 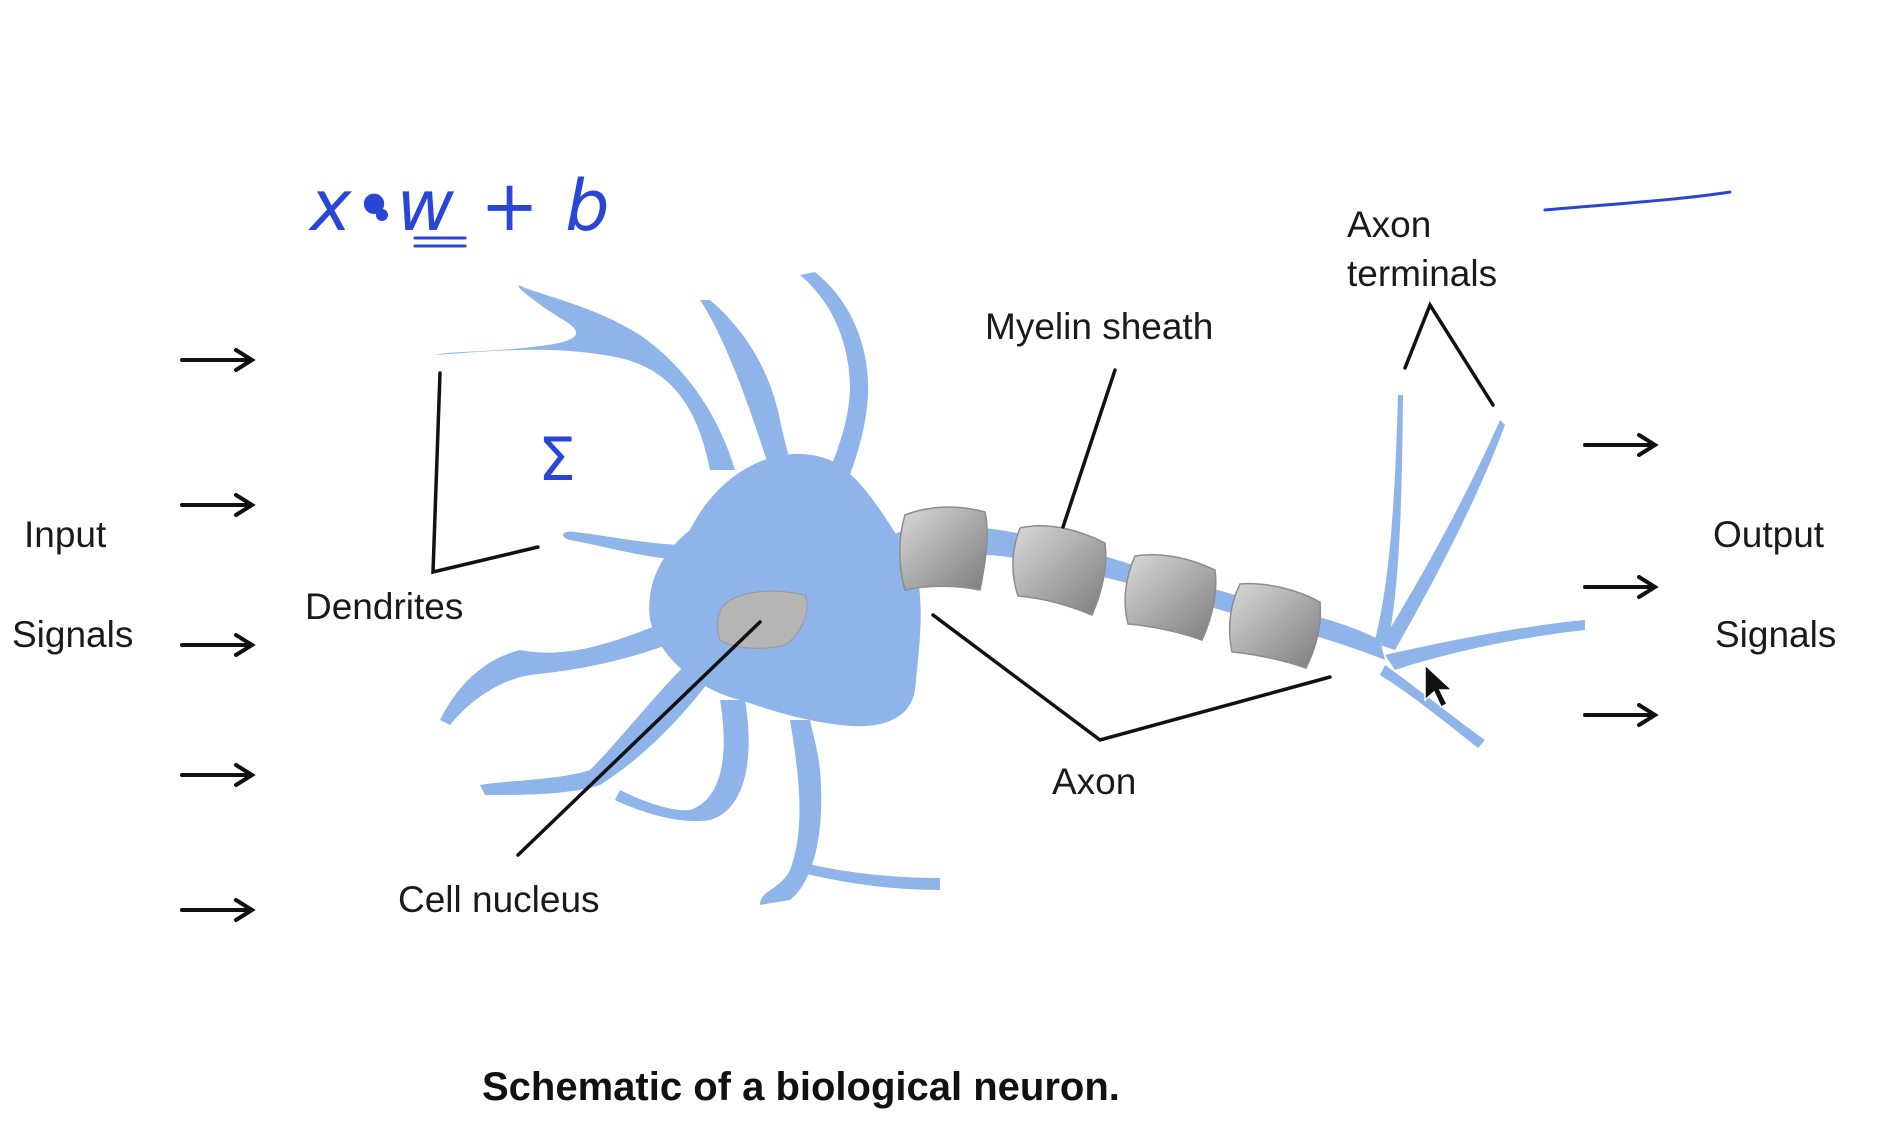 What do you see at coordinates (1131, 677) in the screenshot?
I see `axon-leader` at bounding box center [1131, 677].